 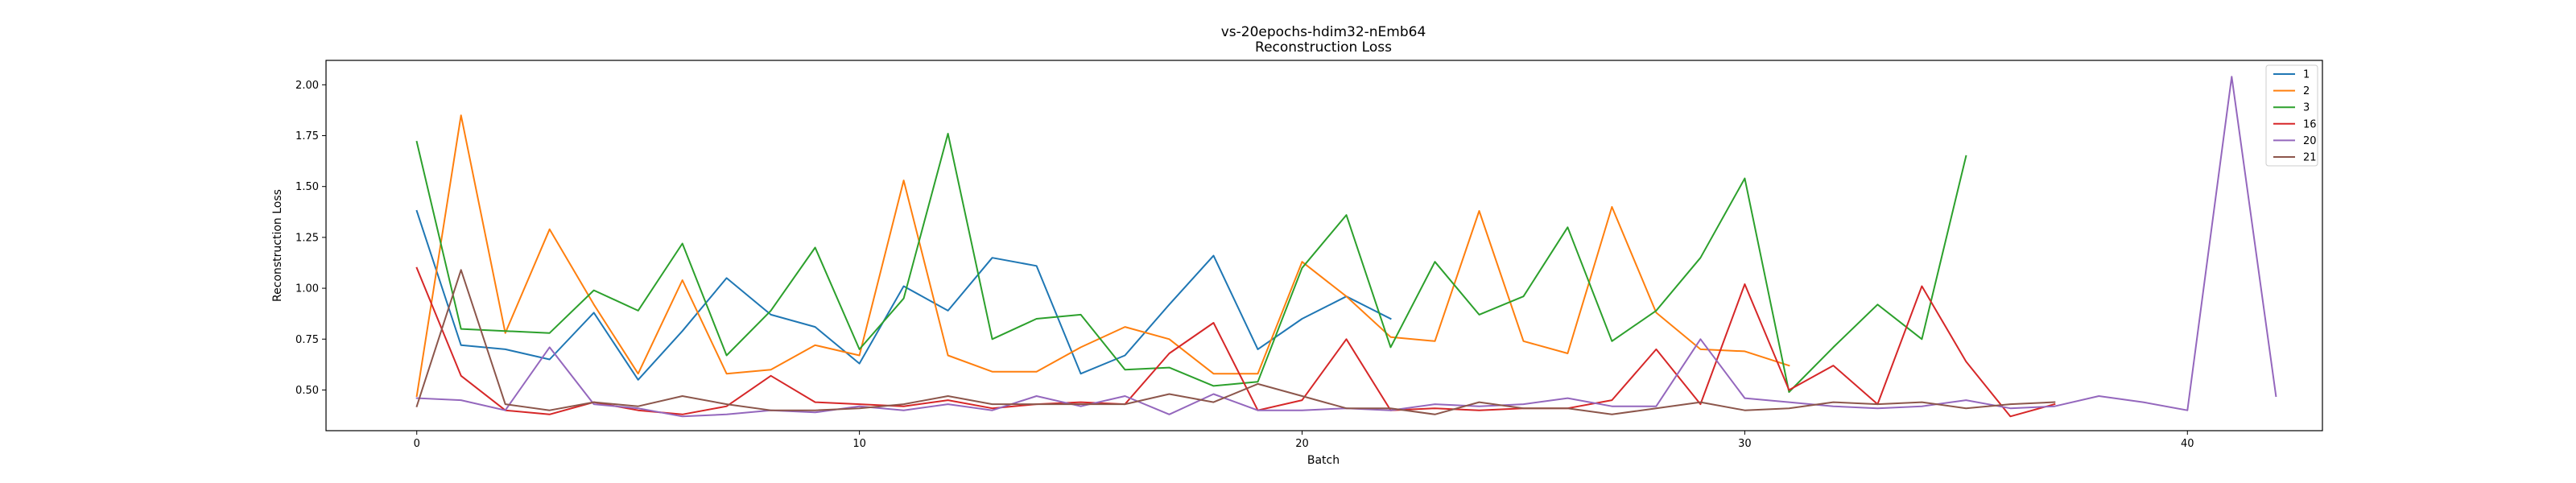 I want to click on y-tick-label: 0.75, so click(x=307, y=340).